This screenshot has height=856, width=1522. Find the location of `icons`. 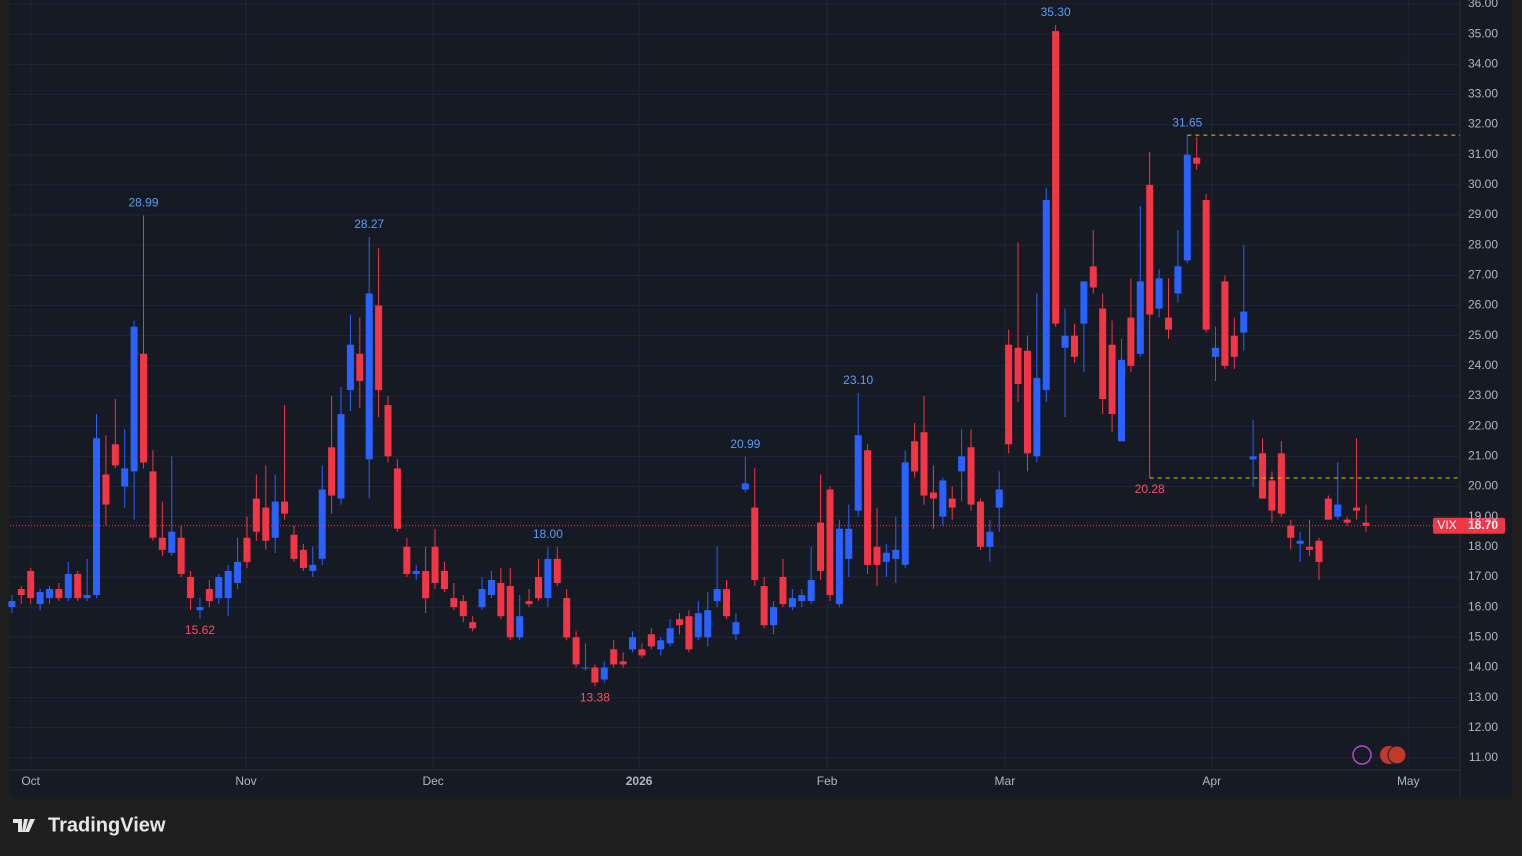

icons is located at coordinates (1379, 755).